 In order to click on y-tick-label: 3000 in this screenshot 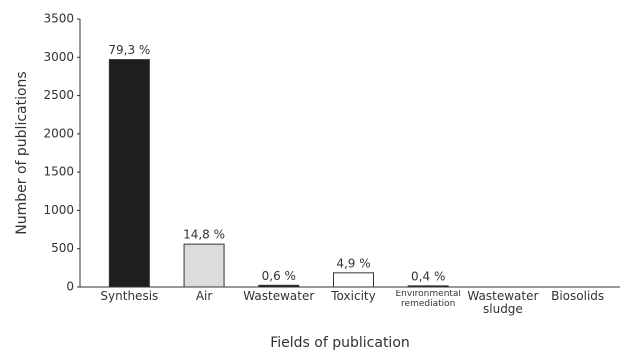, I will do `click(58, 57)`.